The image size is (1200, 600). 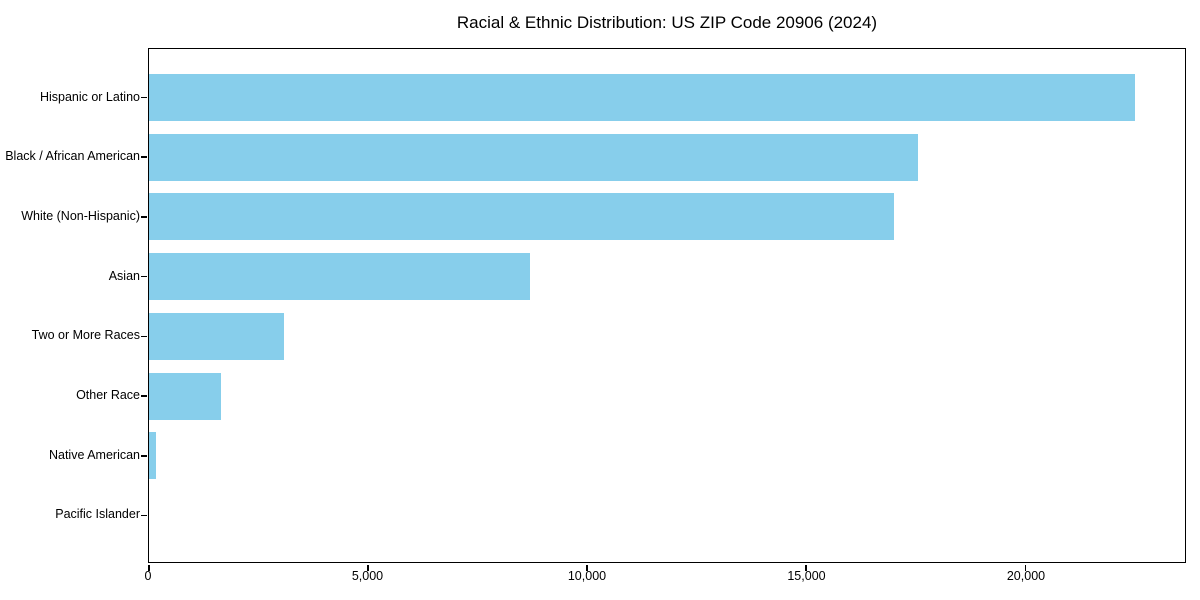 What do you see at coordinates (108, 395) in the screenshot?
I see `y-axis-label: Other Race` at bounding box center [108, 395].